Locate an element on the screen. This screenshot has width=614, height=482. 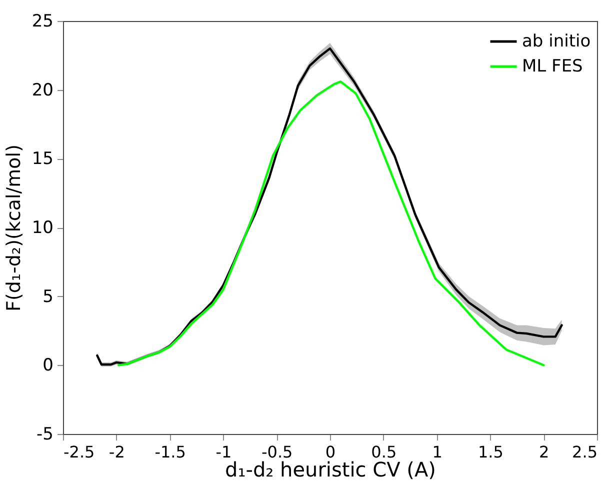
legend-label: ab initio is located at coordinates (556, 42).